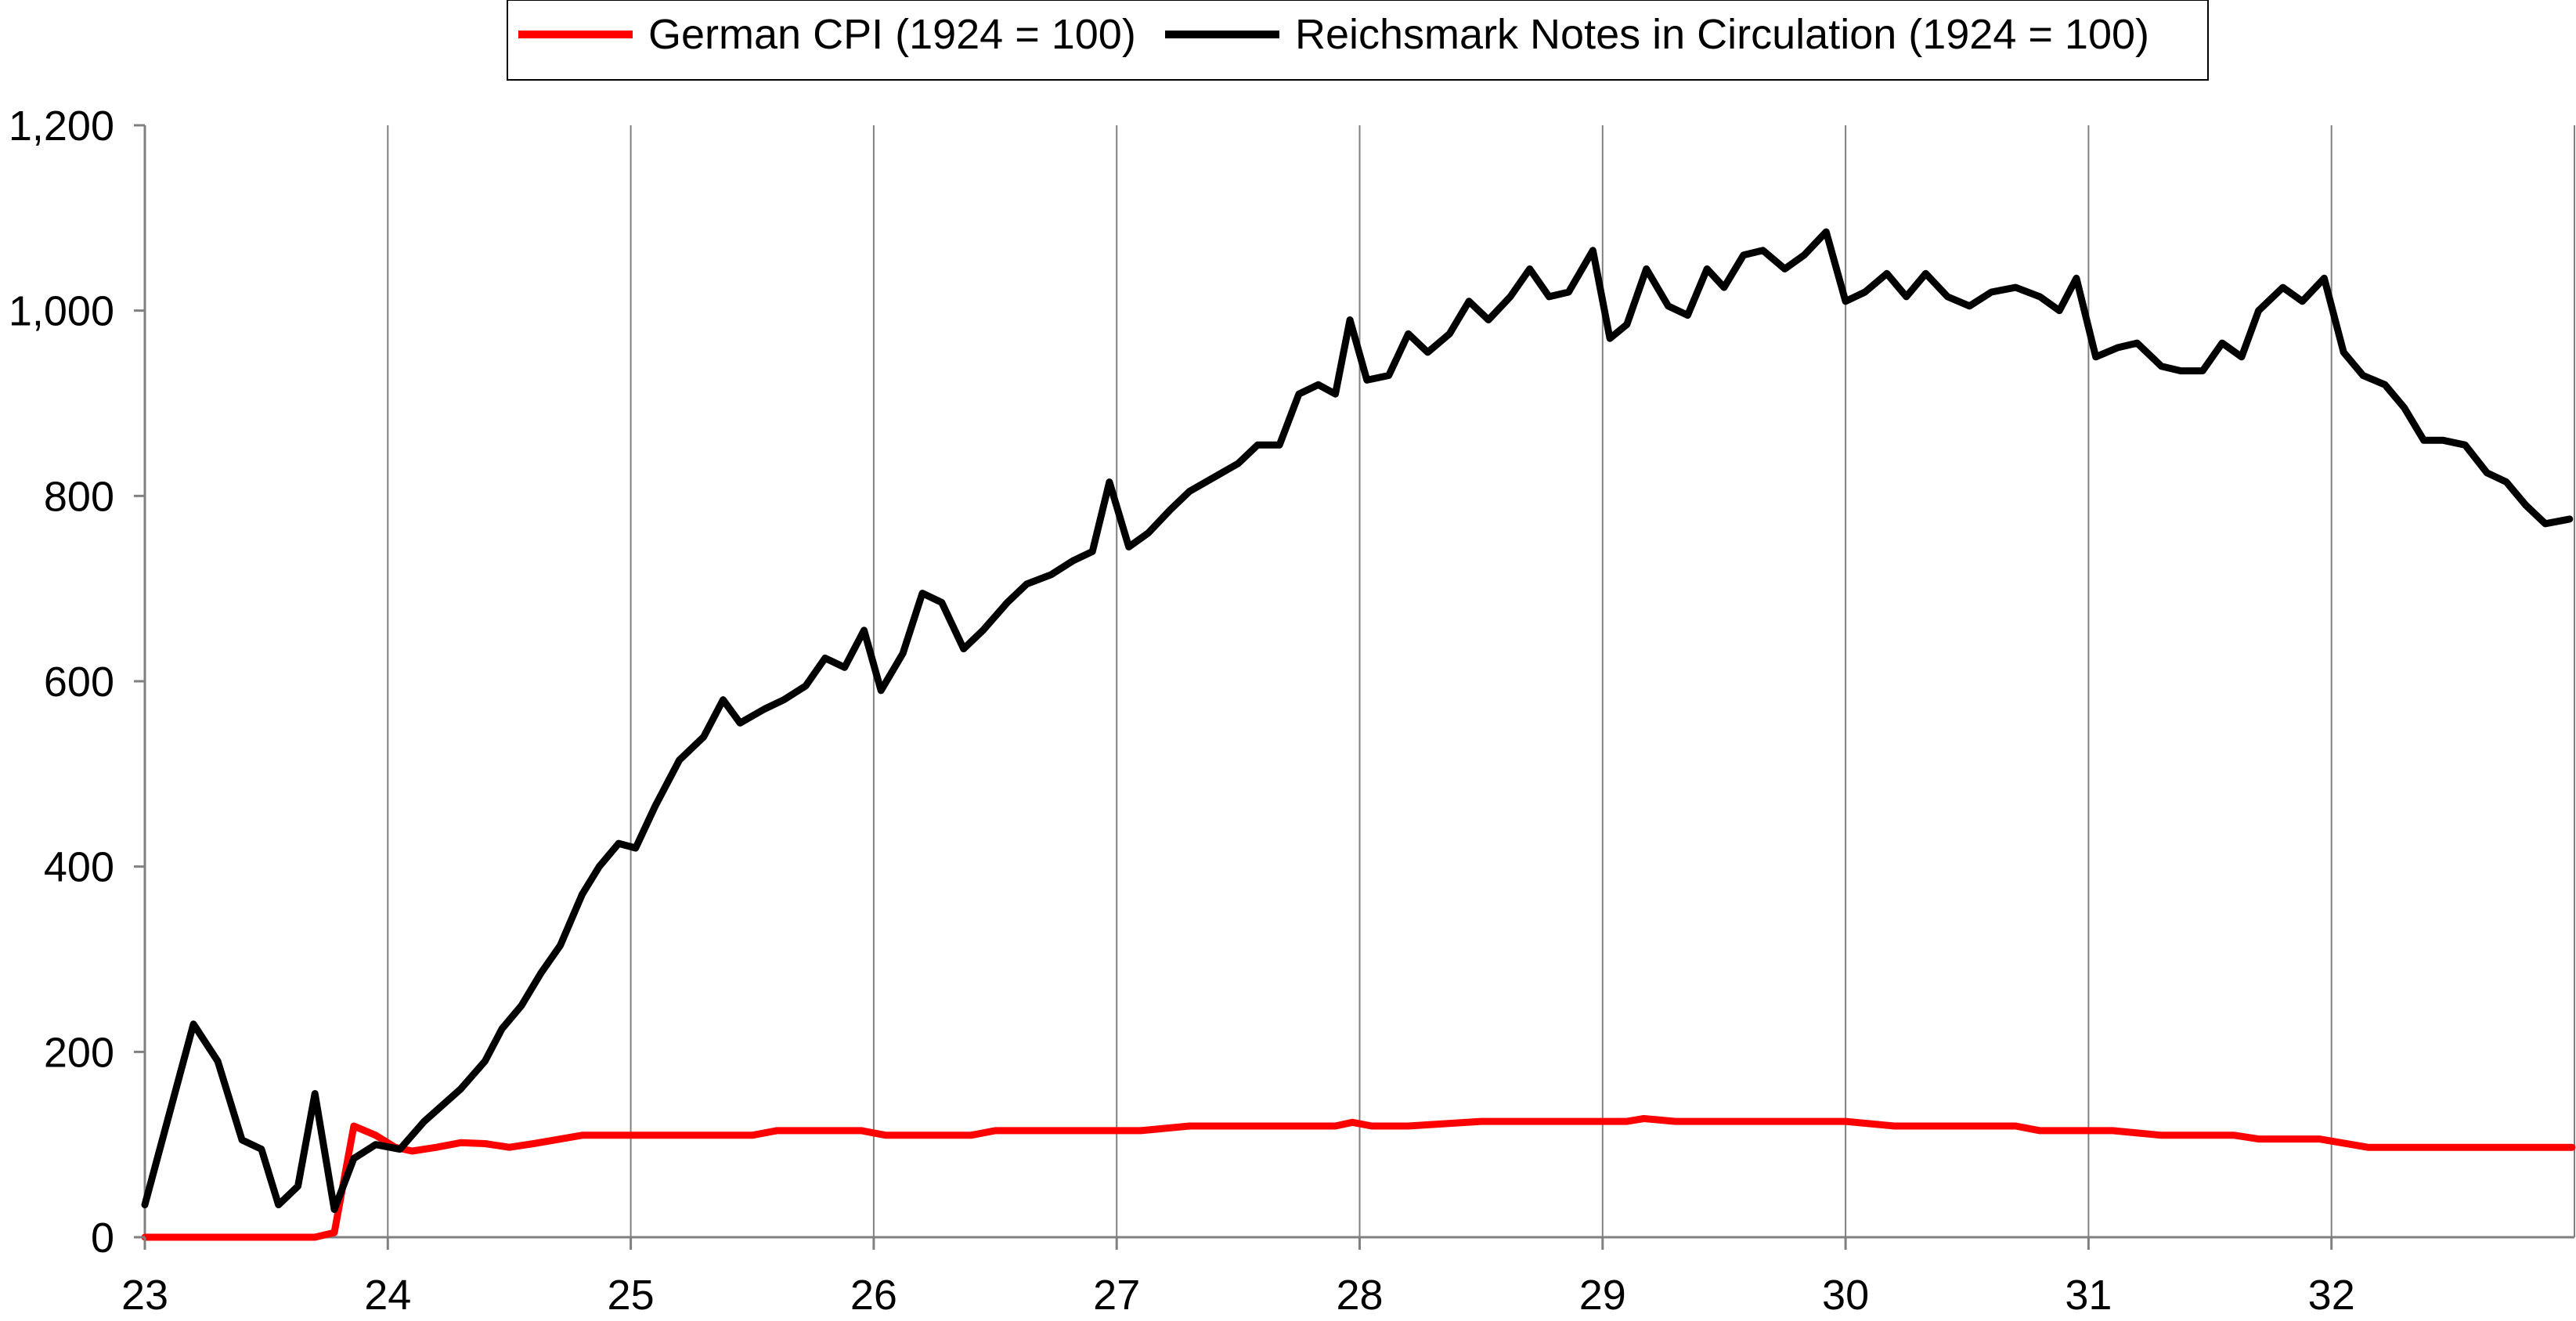 This screenshot has width=2576, height=1321. Describe the element at coordinates (1238, 1278) in the screenshot. I see `x-axis-ticks: 23 24 25 26 27 28 29 30 31 32` at that location.